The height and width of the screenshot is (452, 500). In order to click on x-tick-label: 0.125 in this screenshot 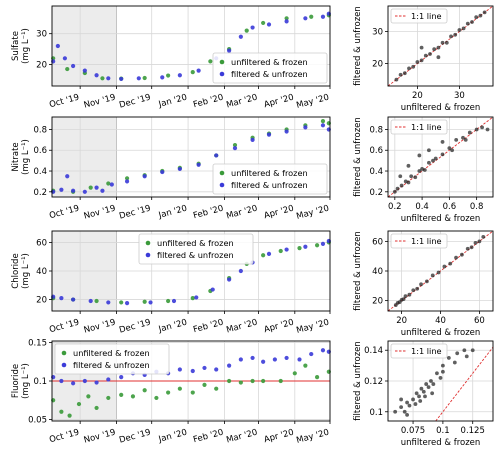, I will do `click(473, 431)`.